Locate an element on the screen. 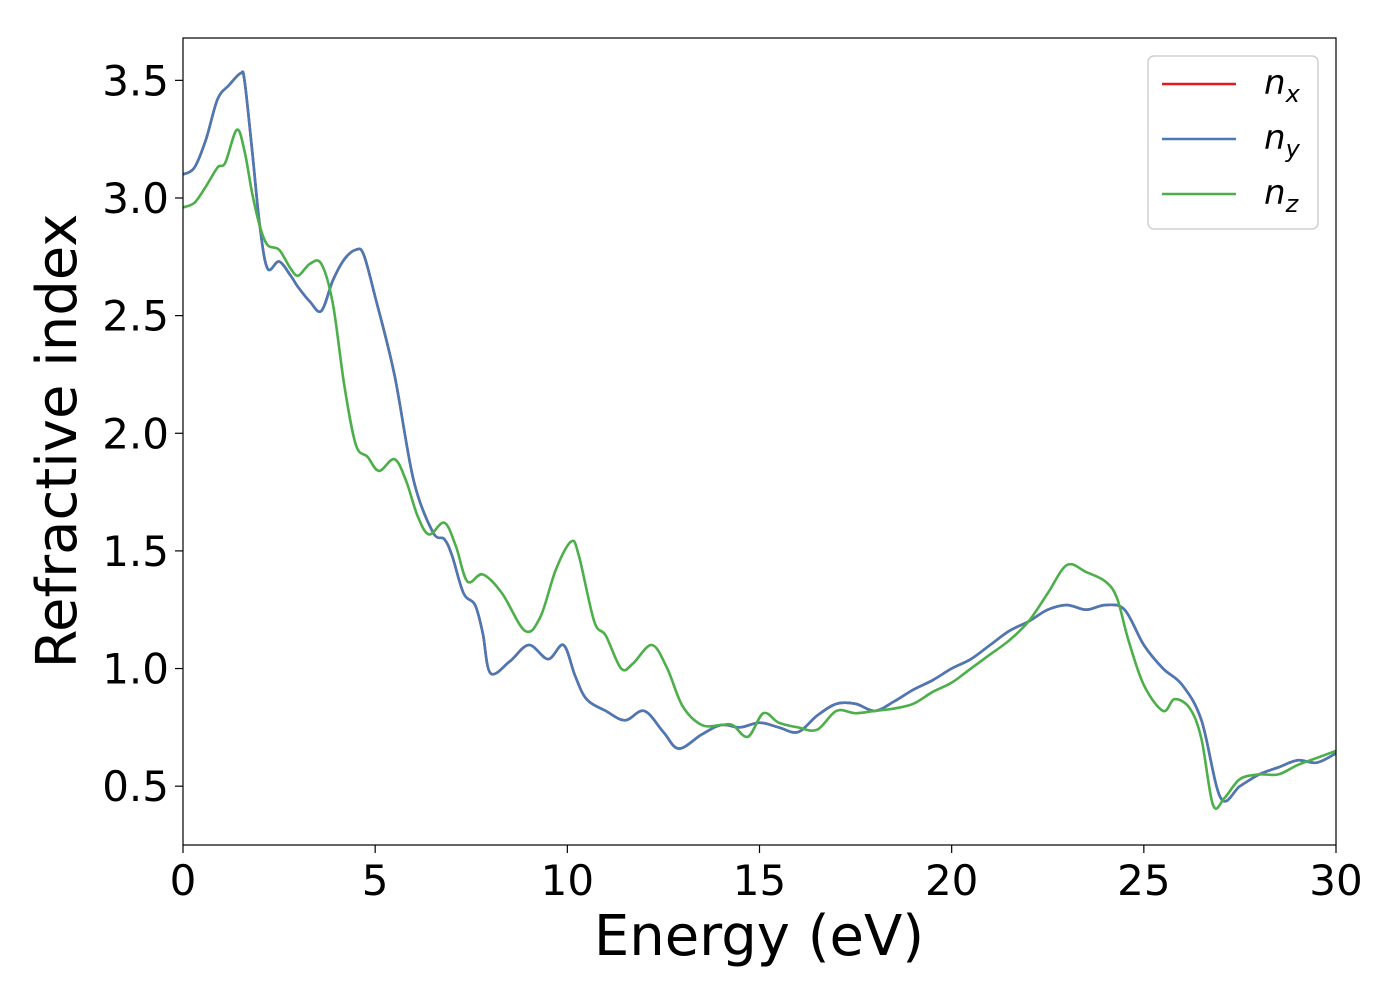  y-tick-label: 1.5 is located at coordinates (135, 551).